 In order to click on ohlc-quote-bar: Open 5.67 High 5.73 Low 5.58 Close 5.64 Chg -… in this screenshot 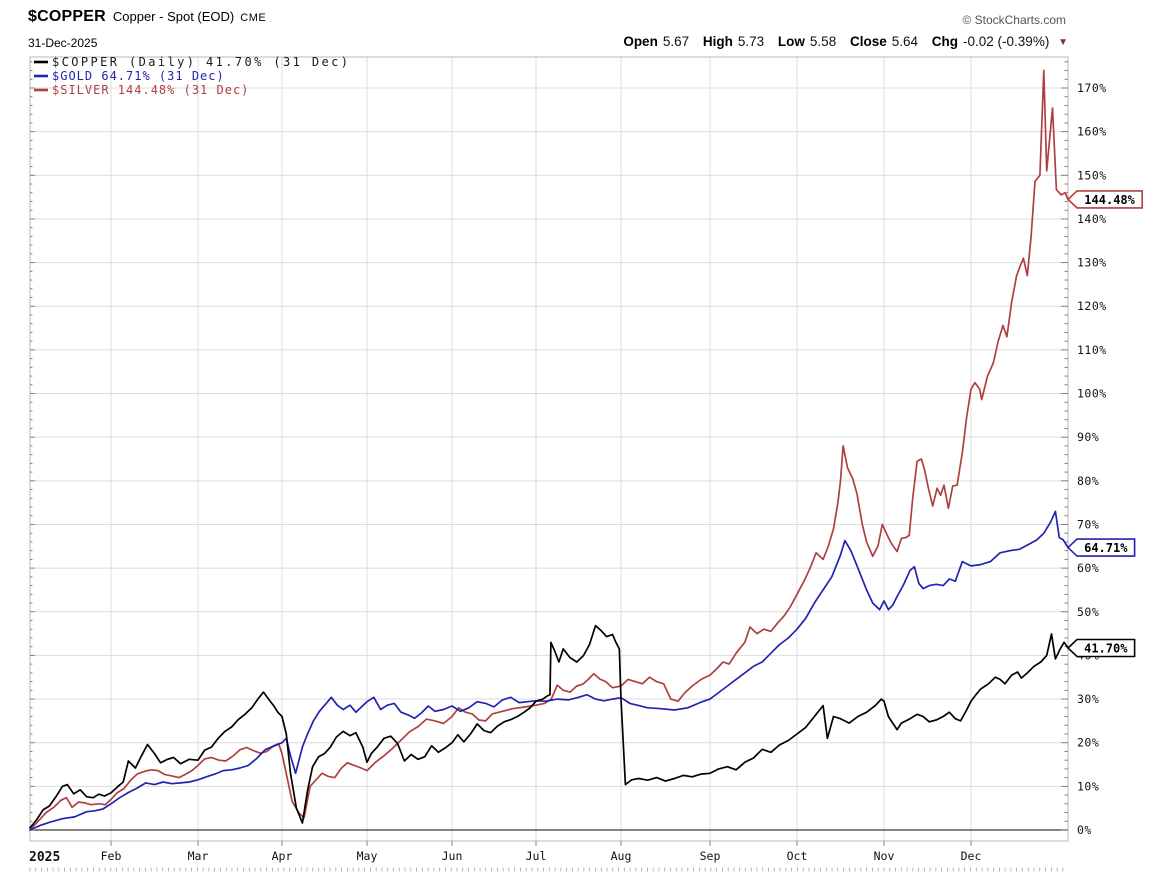, I will do `click(845, 41)`.